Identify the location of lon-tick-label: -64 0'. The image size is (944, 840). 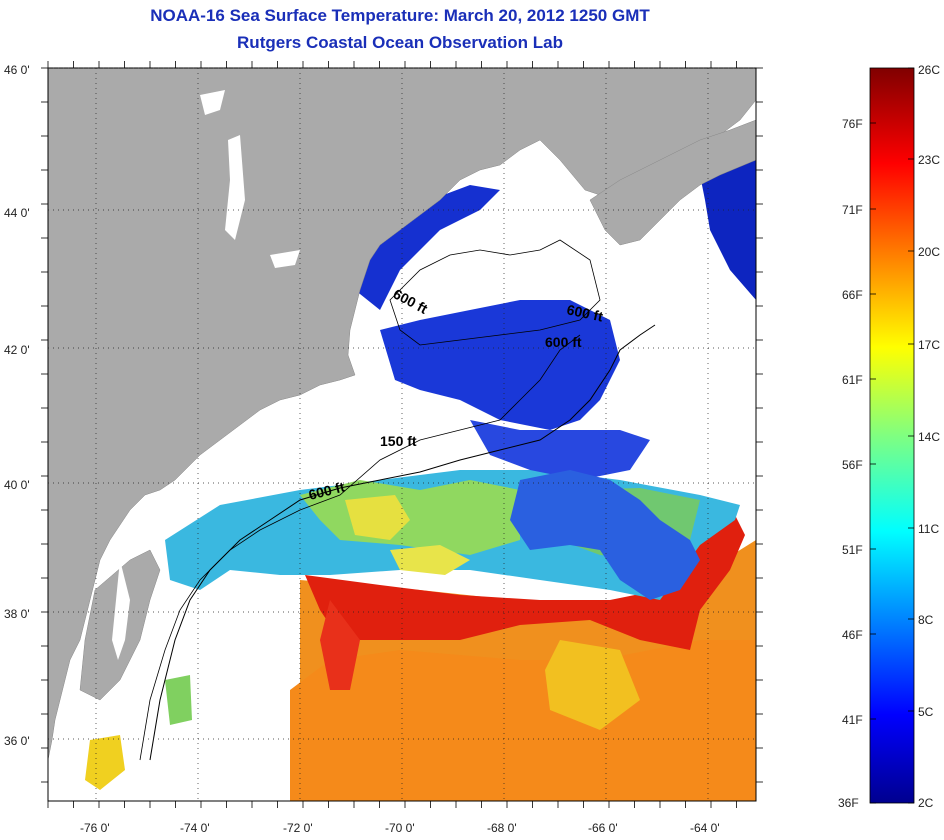
(705, 828).